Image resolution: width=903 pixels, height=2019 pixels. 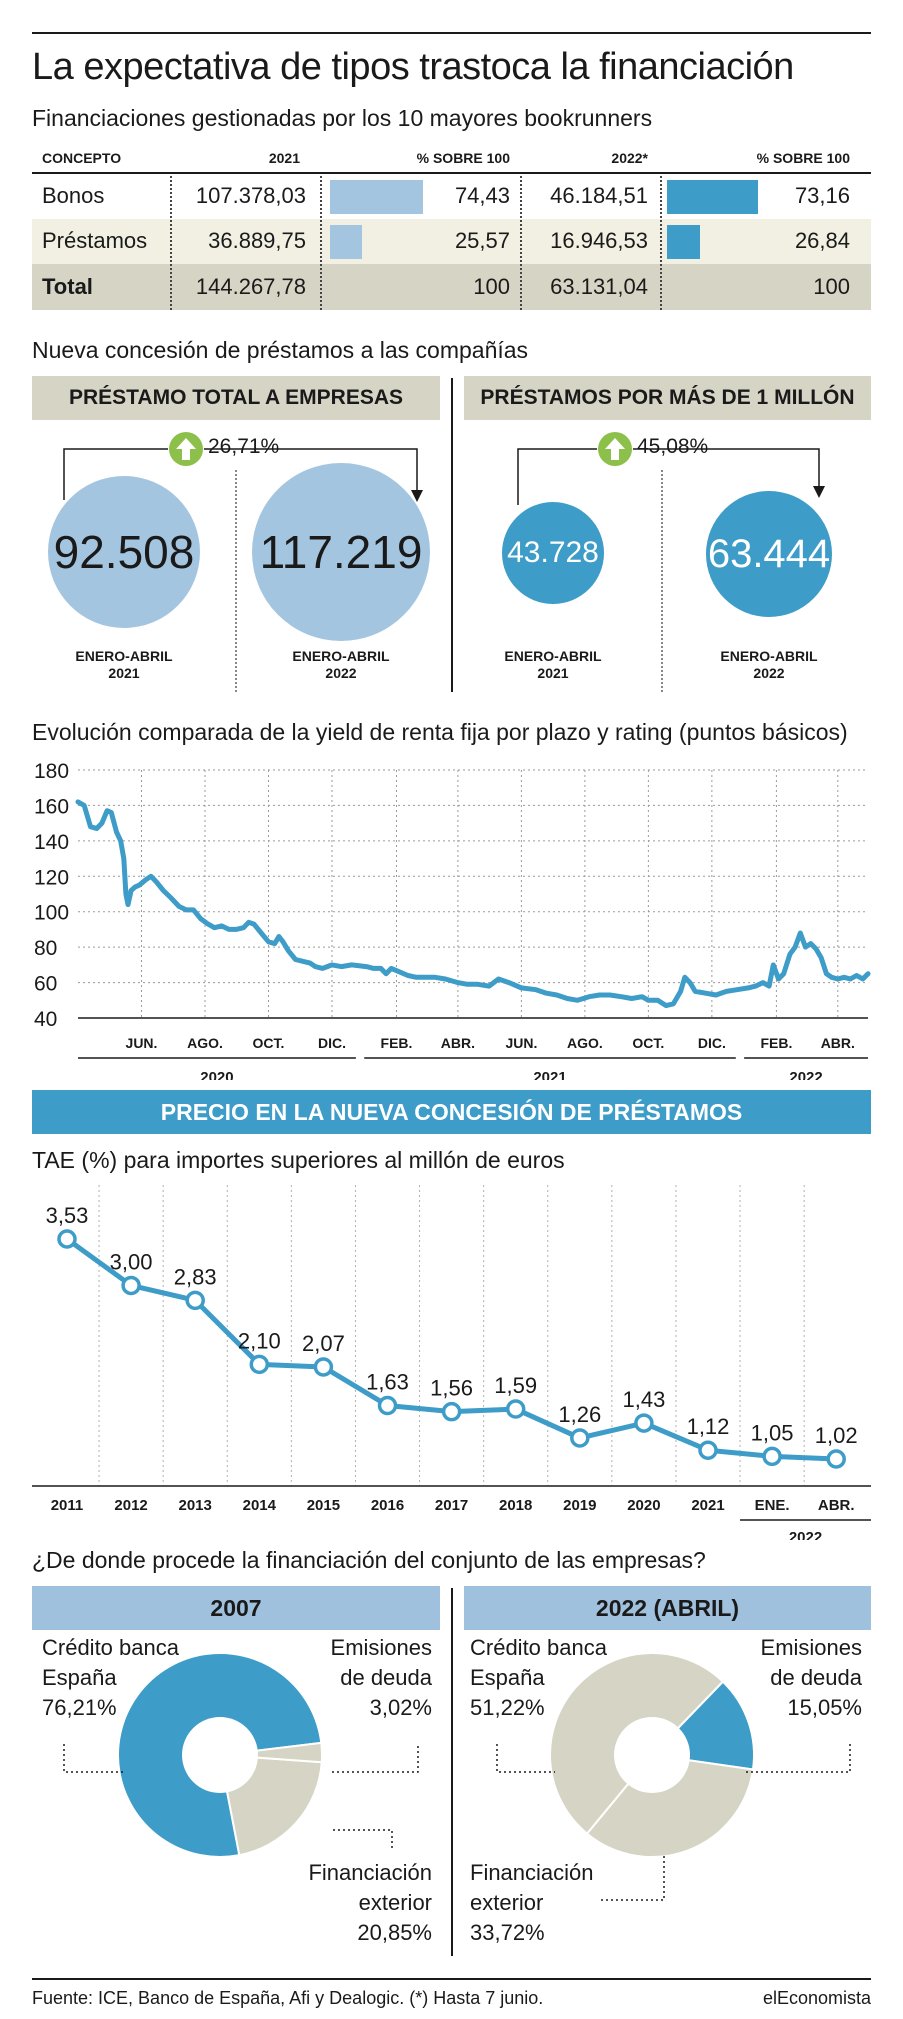 I want to click on pie-label-value: 15,05%, so click(x=824, y=1707).